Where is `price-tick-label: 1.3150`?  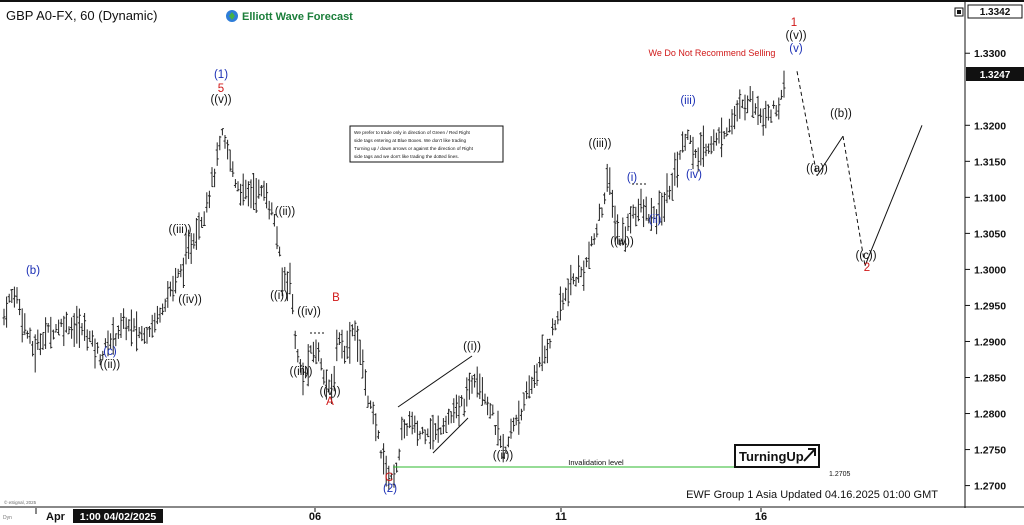 price-tick-label: 1.3150 is located at coordinates (990, 162).